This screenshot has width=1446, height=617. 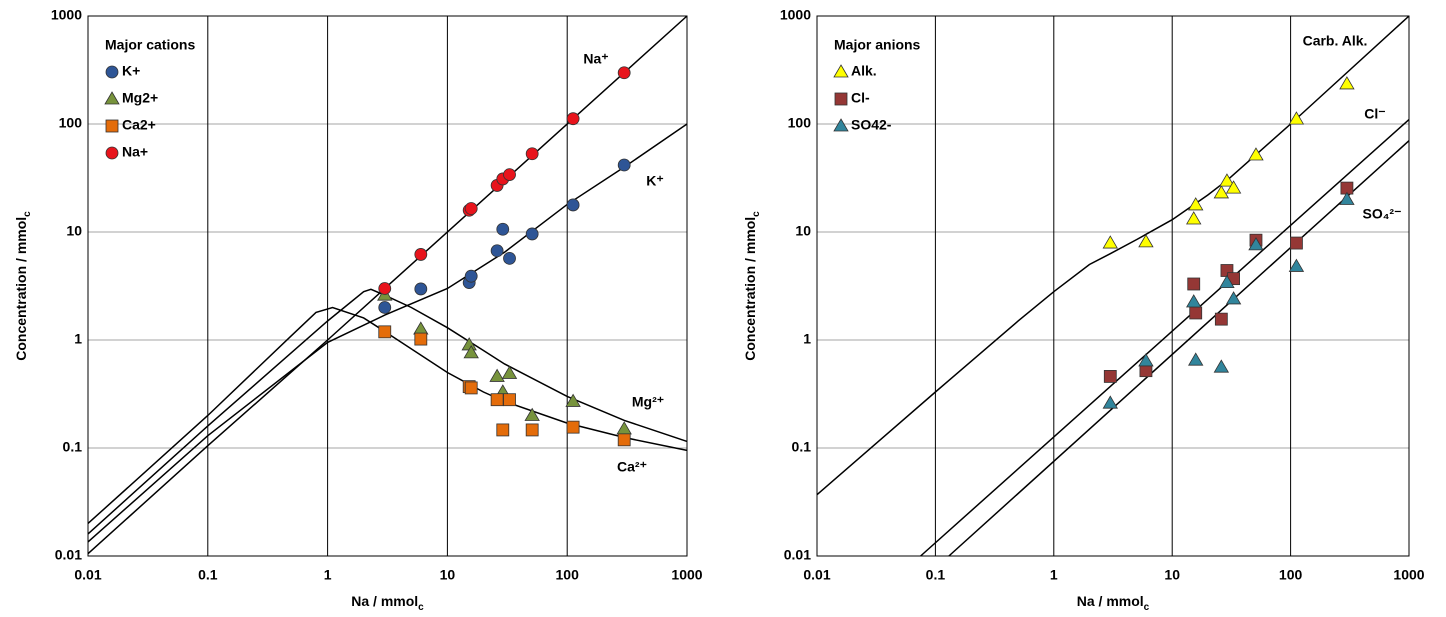 What do you see at coordinates (1335, 41) in the screenshot?
I see `curve-label: Carb. Alk.` at bounding box center [1335, 41].